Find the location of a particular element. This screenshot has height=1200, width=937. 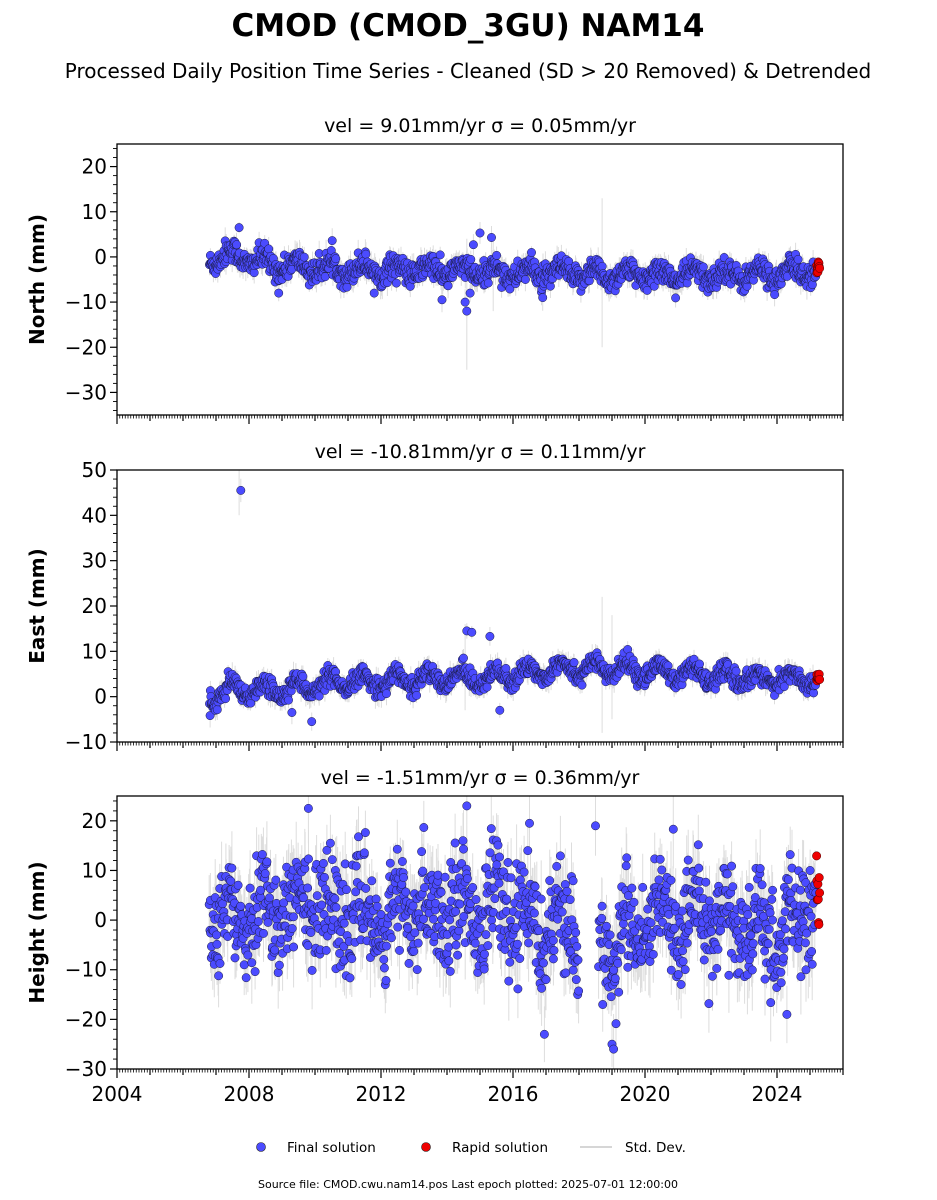

legend: Final solution Rapid solution Std. Dev. is located at coordinates (471, 1148).